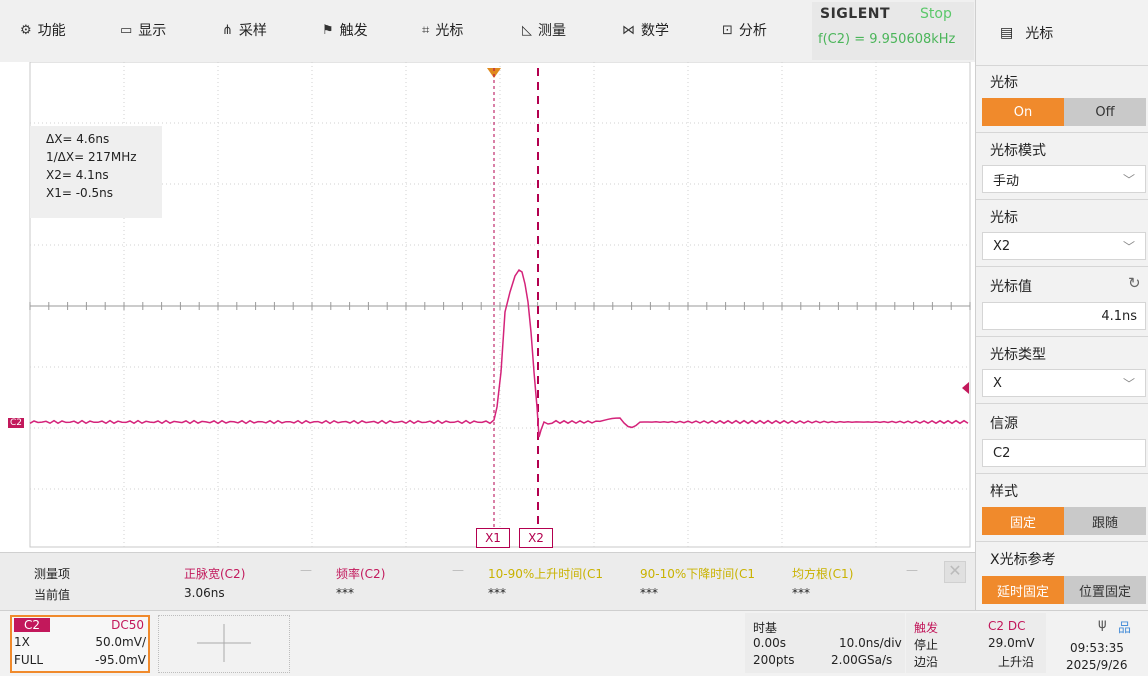 The height and width of the screenshot is (676, 1148). I want to click on display-icon: ▭, so click(126, 30).